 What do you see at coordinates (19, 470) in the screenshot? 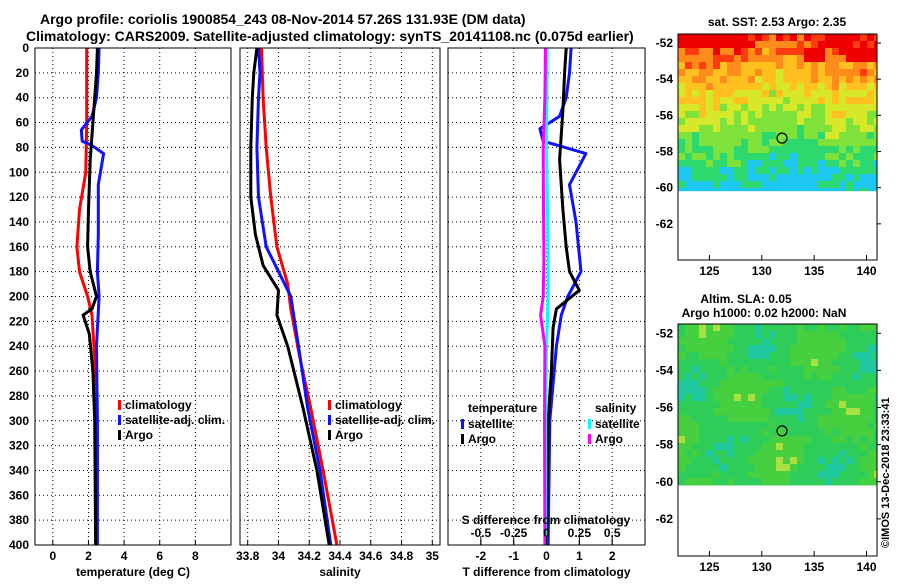
I see `y-tick-label: 340` at bounding box center [19, 470].